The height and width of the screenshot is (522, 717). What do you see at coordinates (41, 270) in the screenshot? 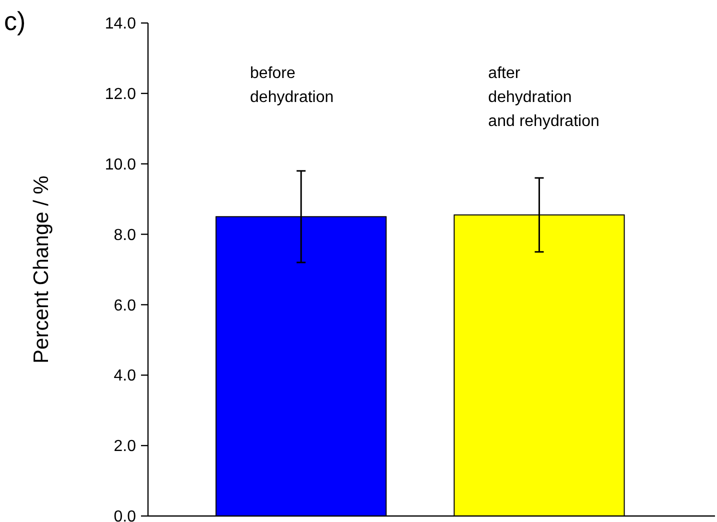
I see `y-axis-title: Percent Change / %` at bounding box center [41, 270].